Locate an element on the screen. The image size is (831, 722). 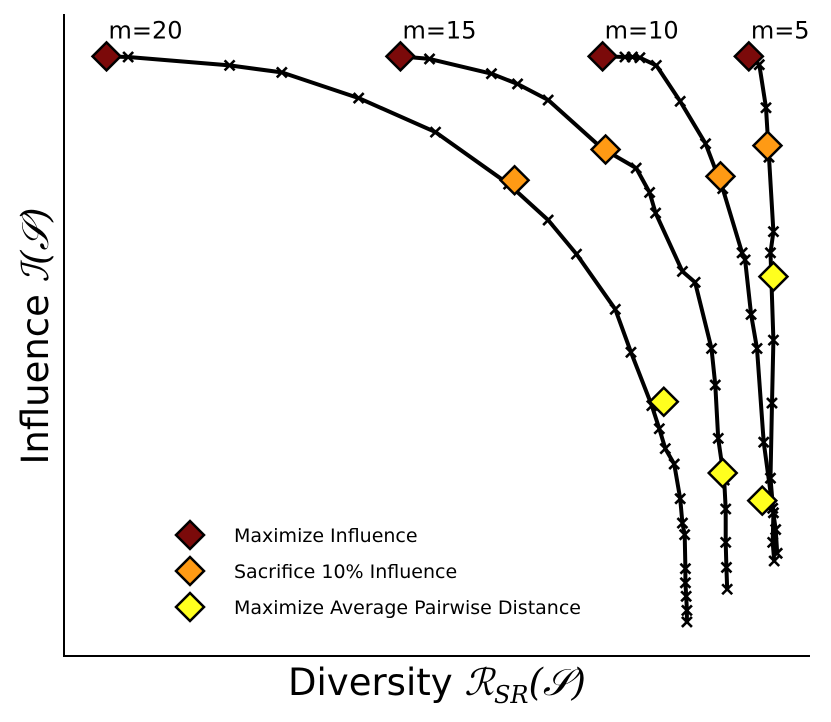
series-label-m-5: m=5 is located at coordinates (780, 30).